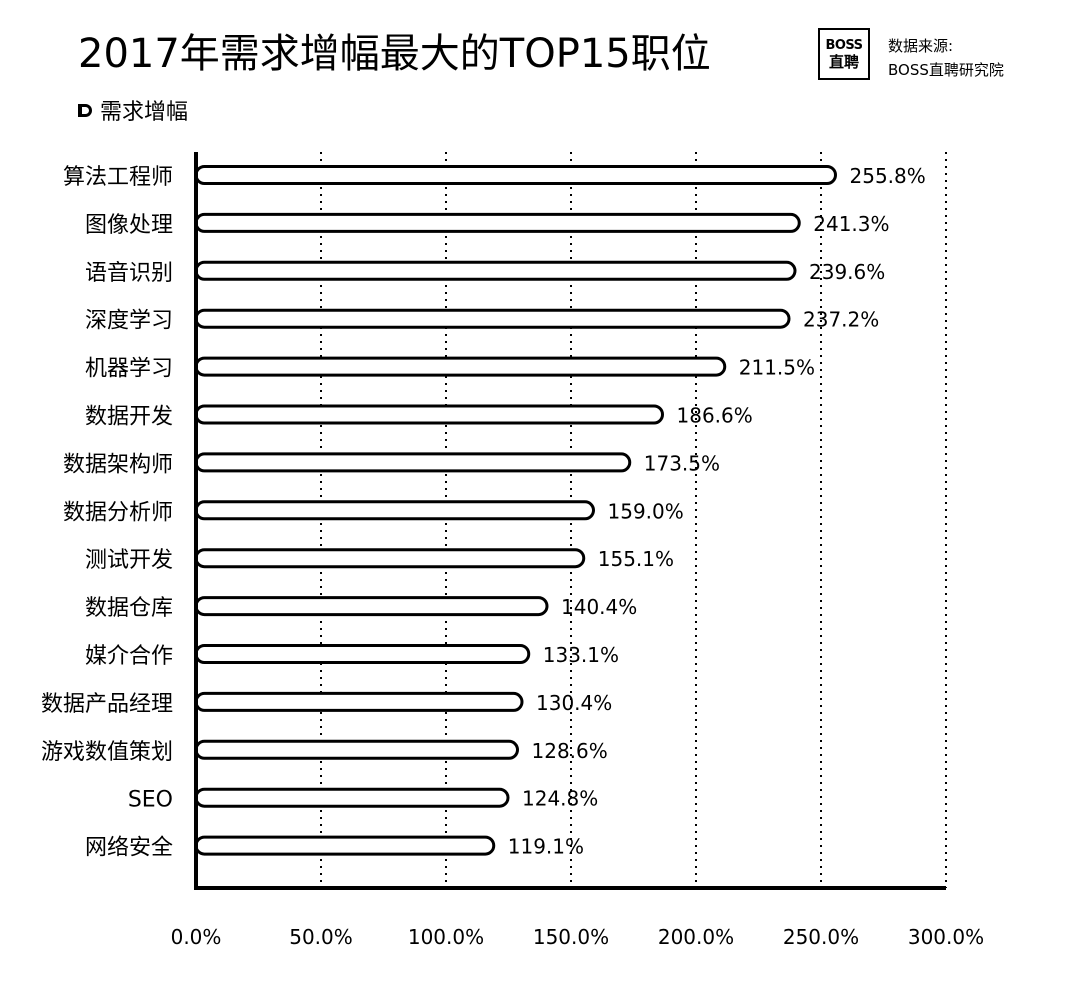 Image resolution: width=1080 pixels, height=999 pixels. Describe the element at coordinates (574, 703) in the screenshot. I see `data-label: 130.4%` at that location.